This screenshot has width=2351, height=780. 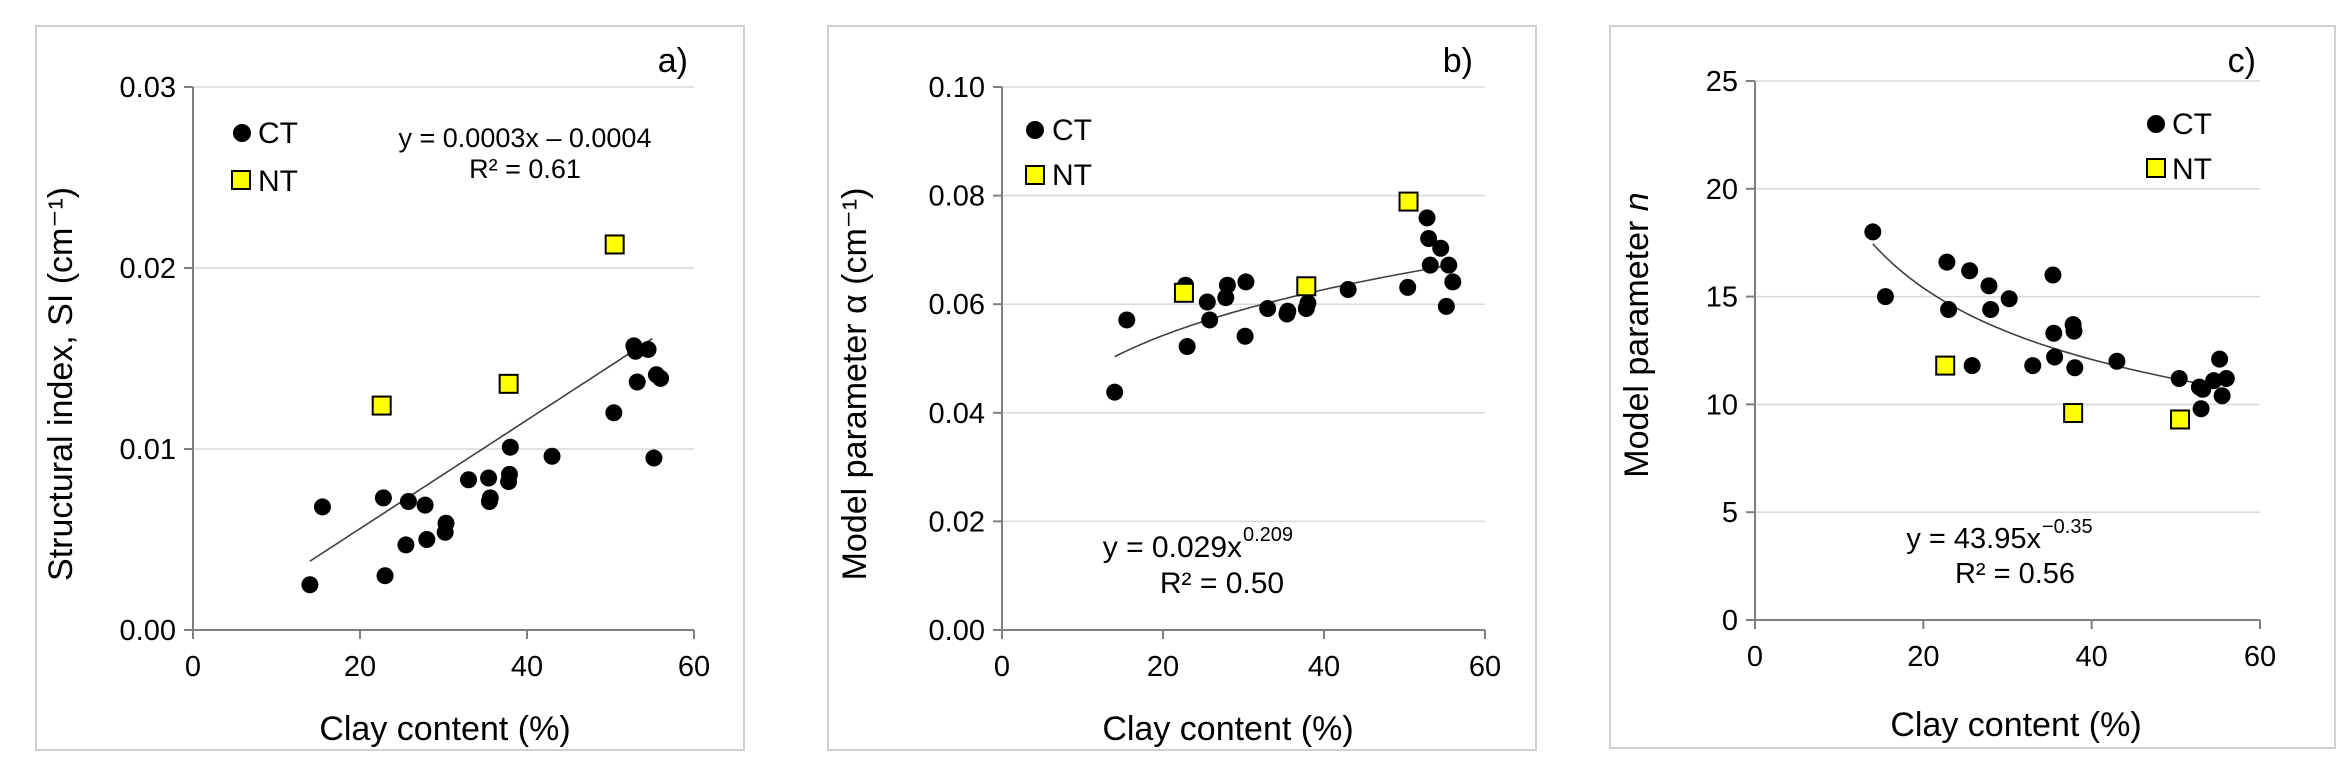 I want to click on y-axis-label-main: Model parameter, so click(x=1637, y=344).